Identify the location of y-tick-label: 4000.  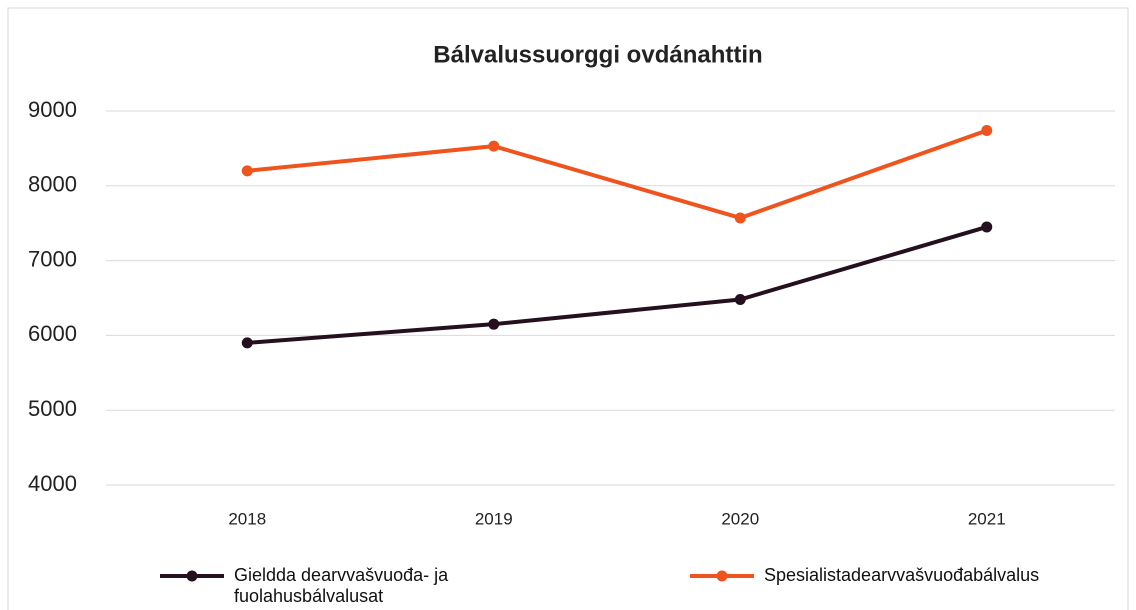
(52, 483).